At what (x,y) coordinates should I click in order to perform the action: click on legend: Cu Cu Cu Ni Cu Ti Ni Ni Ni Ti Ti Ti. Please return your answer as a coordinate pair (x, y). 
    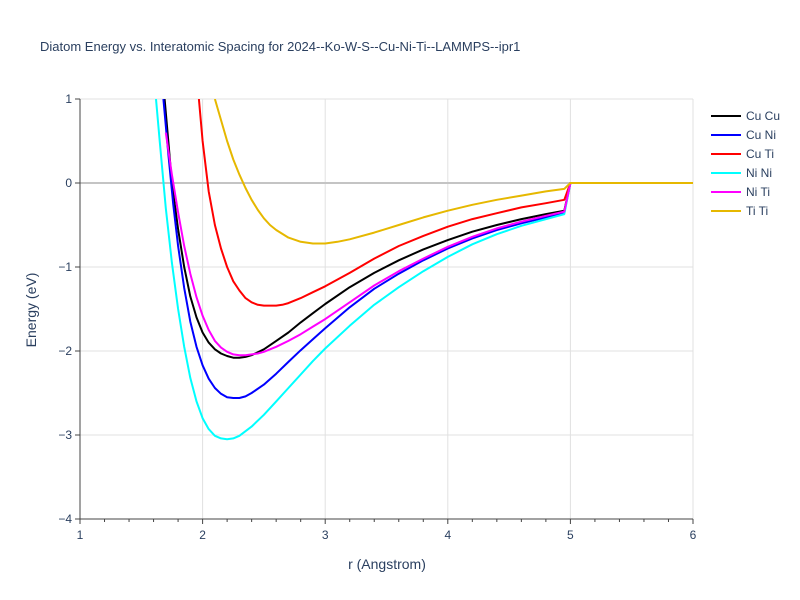
    Looking at the image, I should click on (745, 163).